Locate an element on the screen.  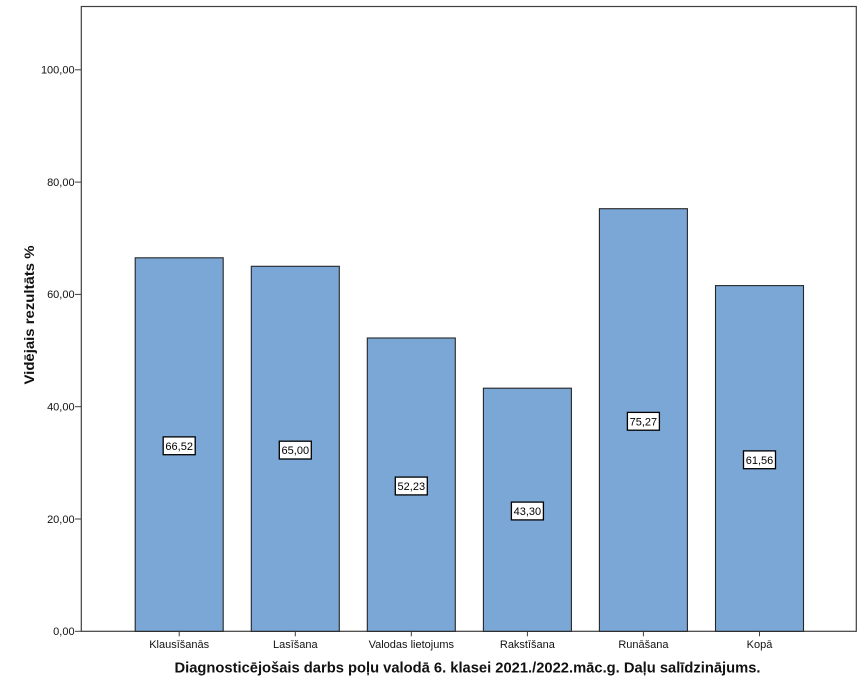
svg-text: Valodas lietojums is located at coordinates (412, 645).